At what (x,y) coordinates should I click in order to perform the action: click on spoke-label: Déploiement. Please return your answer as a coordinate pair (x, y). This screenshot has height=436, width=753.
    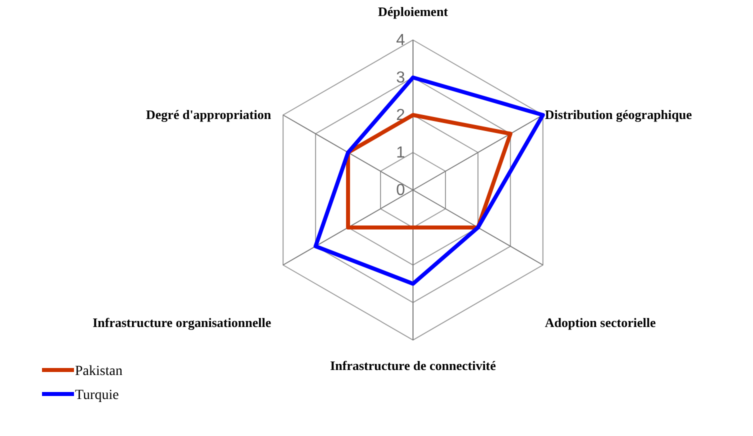
    Looking at the image, I should click on (413, 11).